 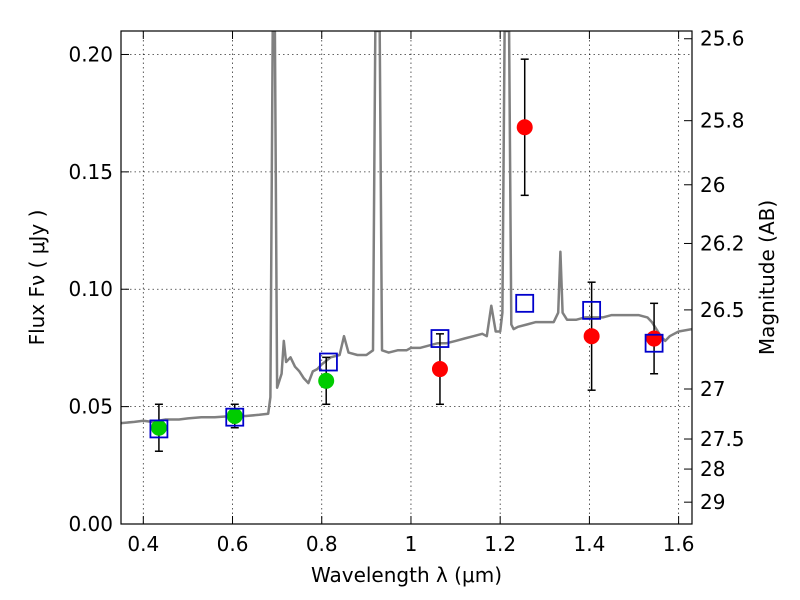 What do you see at coordinates (722, 243) in the screenshot?
I see `right-tick-label: 26.2` at bounding box center [722, 243].